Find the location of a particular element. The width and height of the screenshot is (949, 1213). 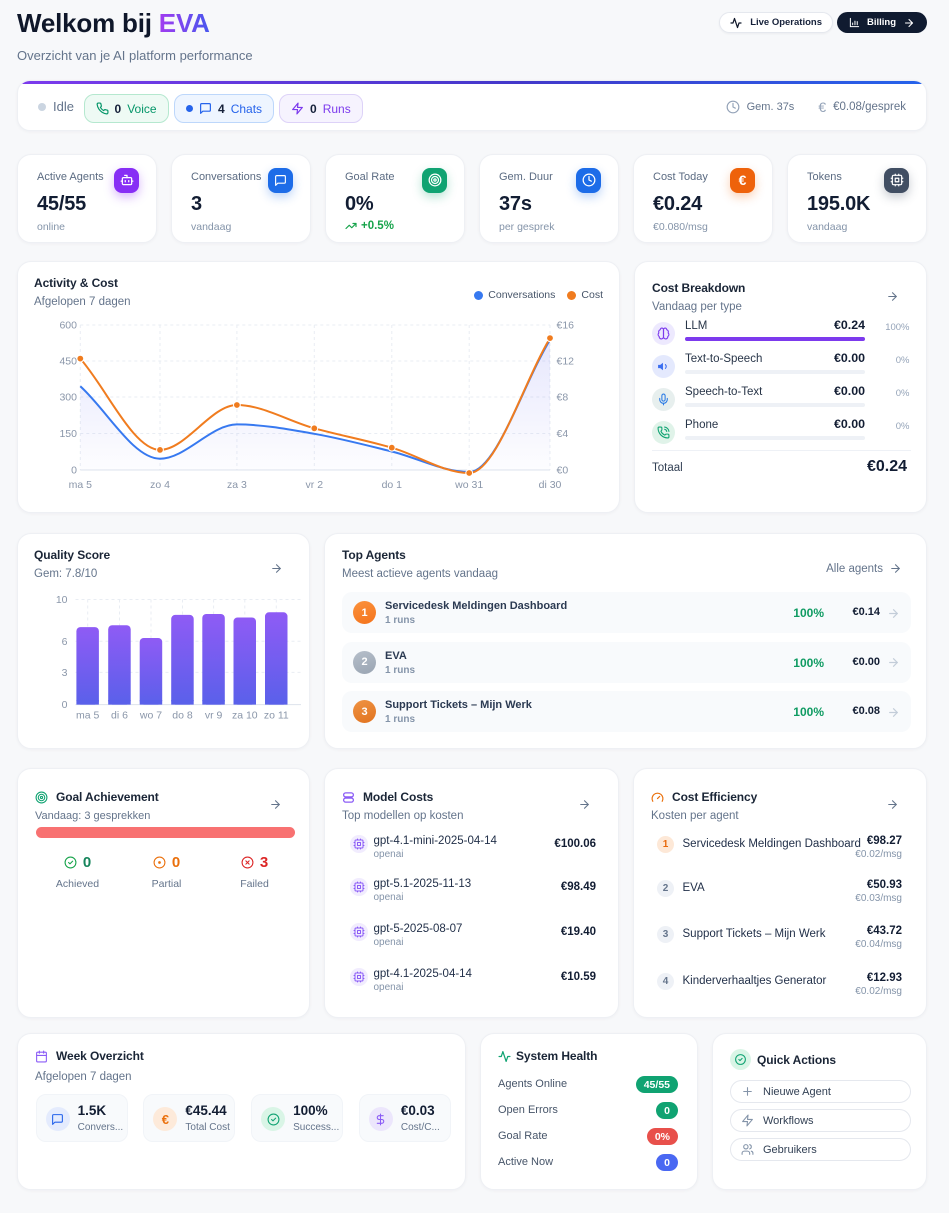

svg-text: €8 is located at coordinates (563, 398).